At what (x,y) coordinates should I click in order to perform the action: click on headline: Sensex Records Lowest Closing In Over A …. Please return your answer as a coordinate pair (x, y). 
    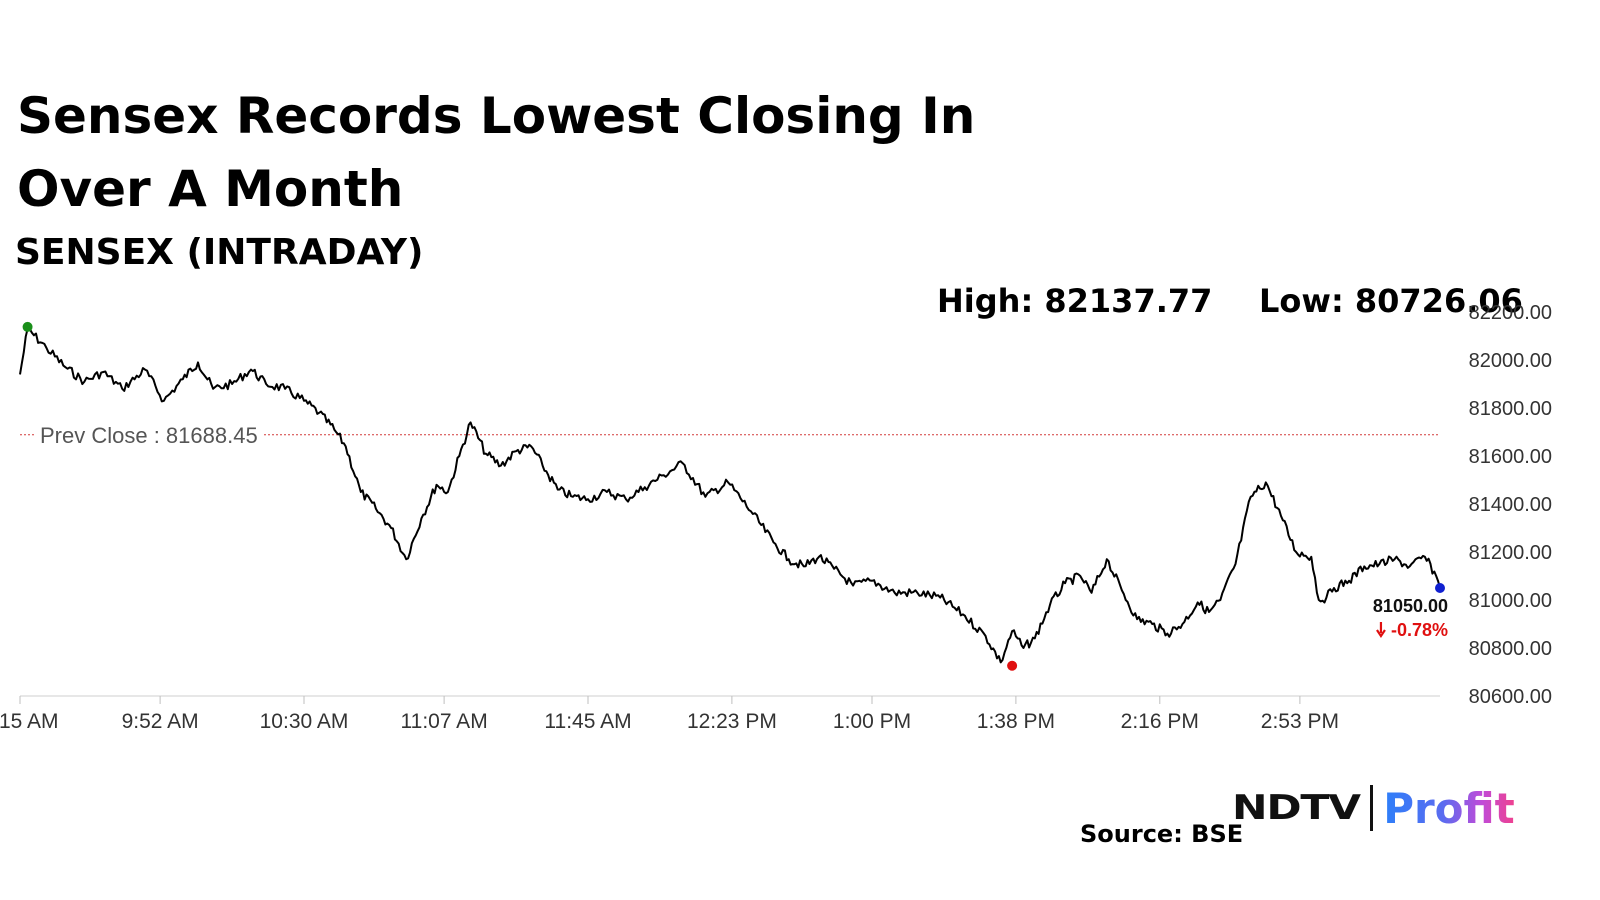
    Looking at the image, I should click on (496, 152).